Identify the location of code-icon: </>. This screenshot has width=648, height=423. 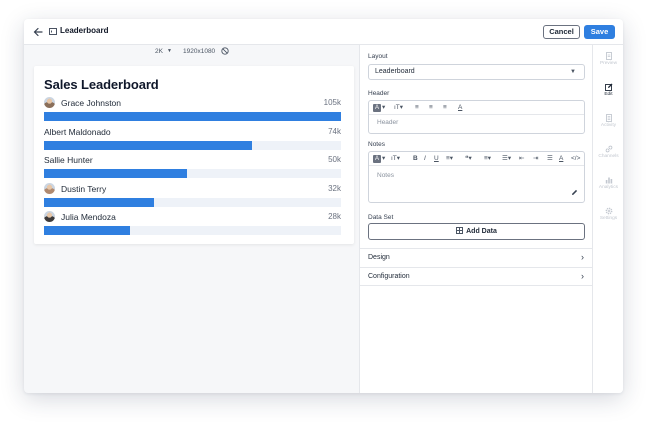
(576, 158).